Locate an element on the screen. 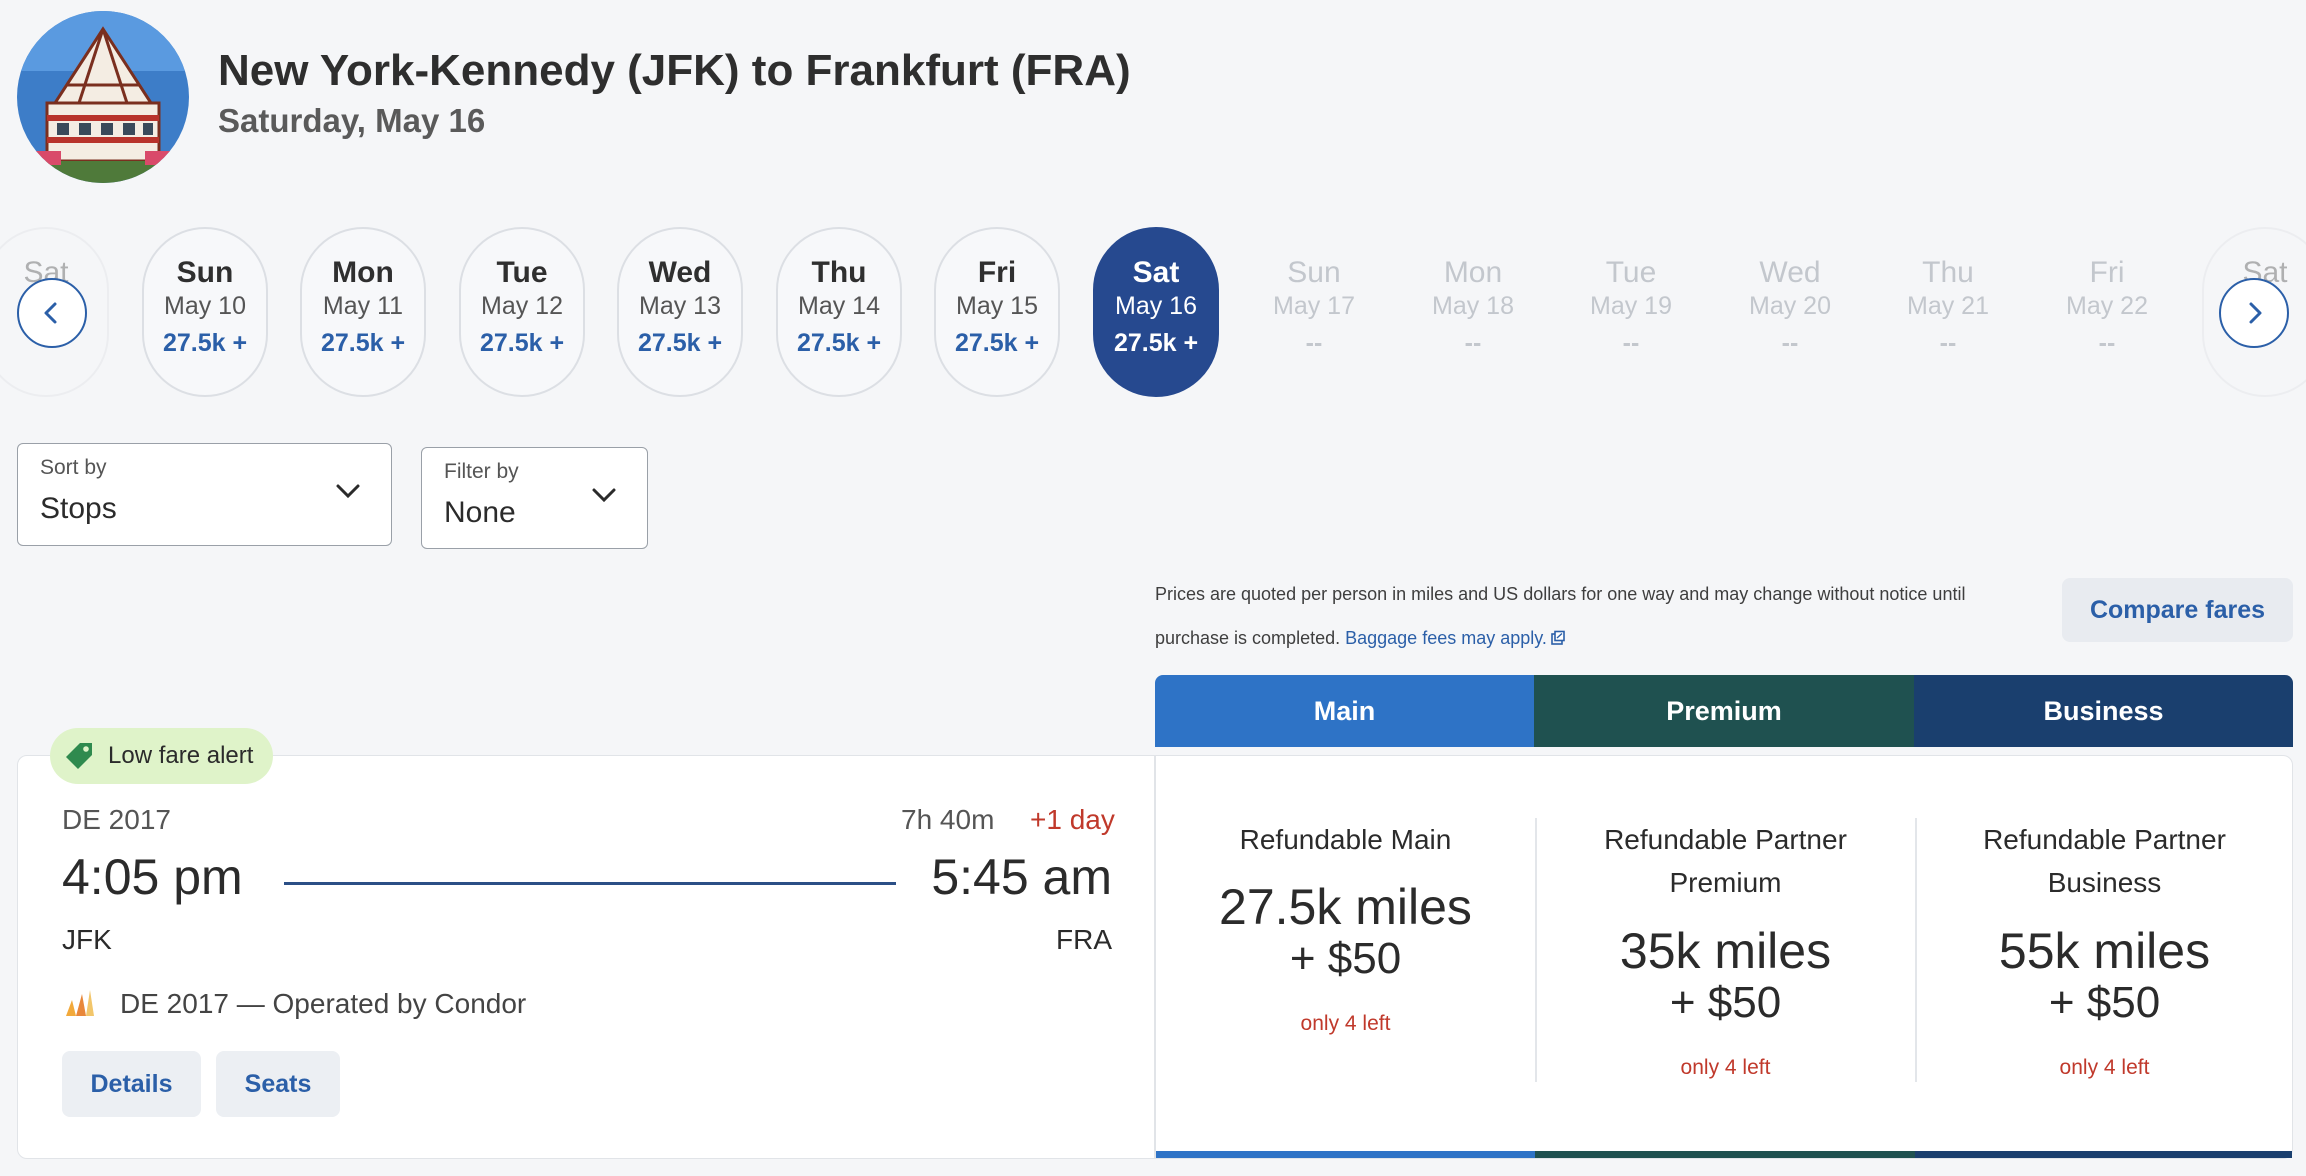  fare-main-bar is located at coordinates (1345, 1154).